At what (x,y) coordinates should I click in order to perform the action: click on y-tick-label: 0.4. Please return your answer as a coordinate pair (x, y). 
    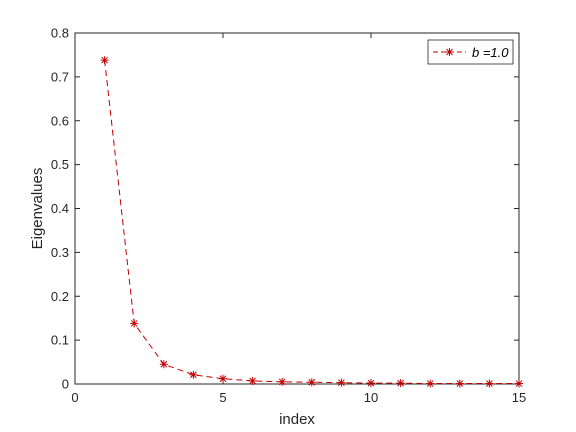
    Looking at the image, I should click on (60, 208).